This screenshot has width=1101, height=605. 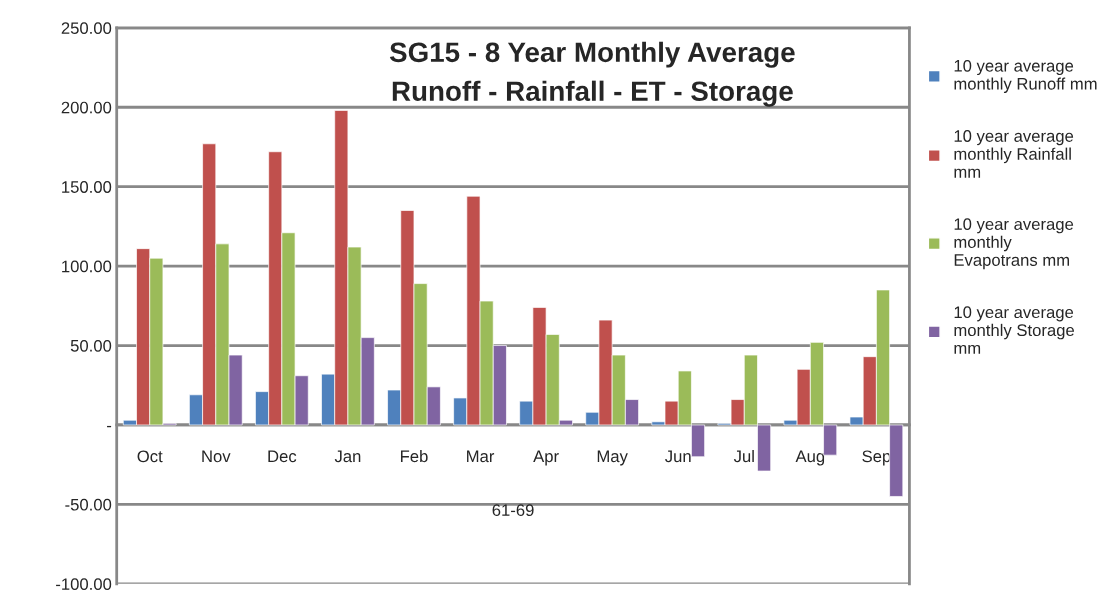 I want to click on x-tick-label: May, so click(x=612, y=458).